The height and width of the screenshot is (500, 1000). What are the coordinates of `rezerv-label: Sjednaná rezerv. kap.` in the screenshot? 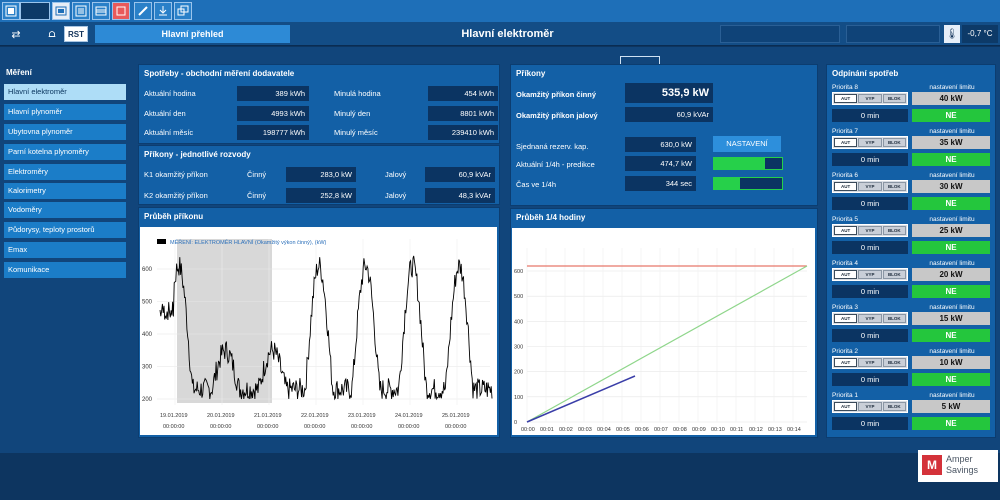 It's located at (552, 146).